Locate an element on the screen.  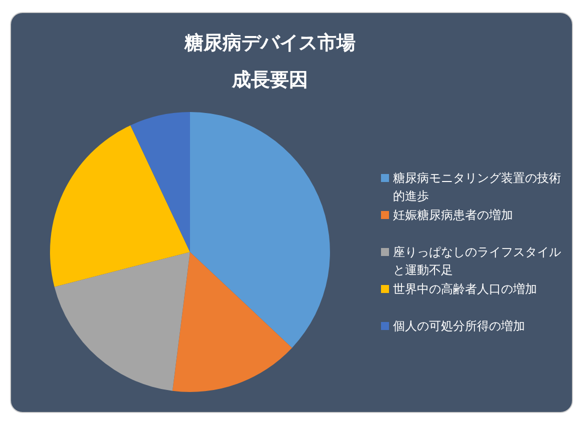
chart-title: 糖尿病デバイス市場成長要因 is located at coordinates (270, 61).